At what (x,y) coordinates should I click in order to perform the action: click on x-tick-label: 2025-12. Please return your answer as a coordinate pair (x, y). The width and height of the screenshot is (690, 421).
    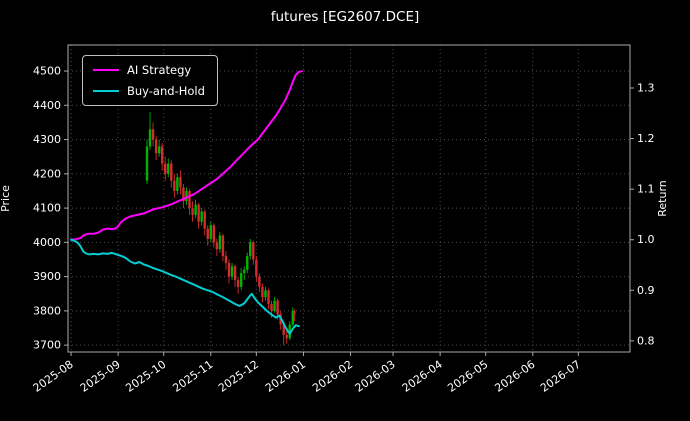
    Looking at the image, I should click on (238, 376).